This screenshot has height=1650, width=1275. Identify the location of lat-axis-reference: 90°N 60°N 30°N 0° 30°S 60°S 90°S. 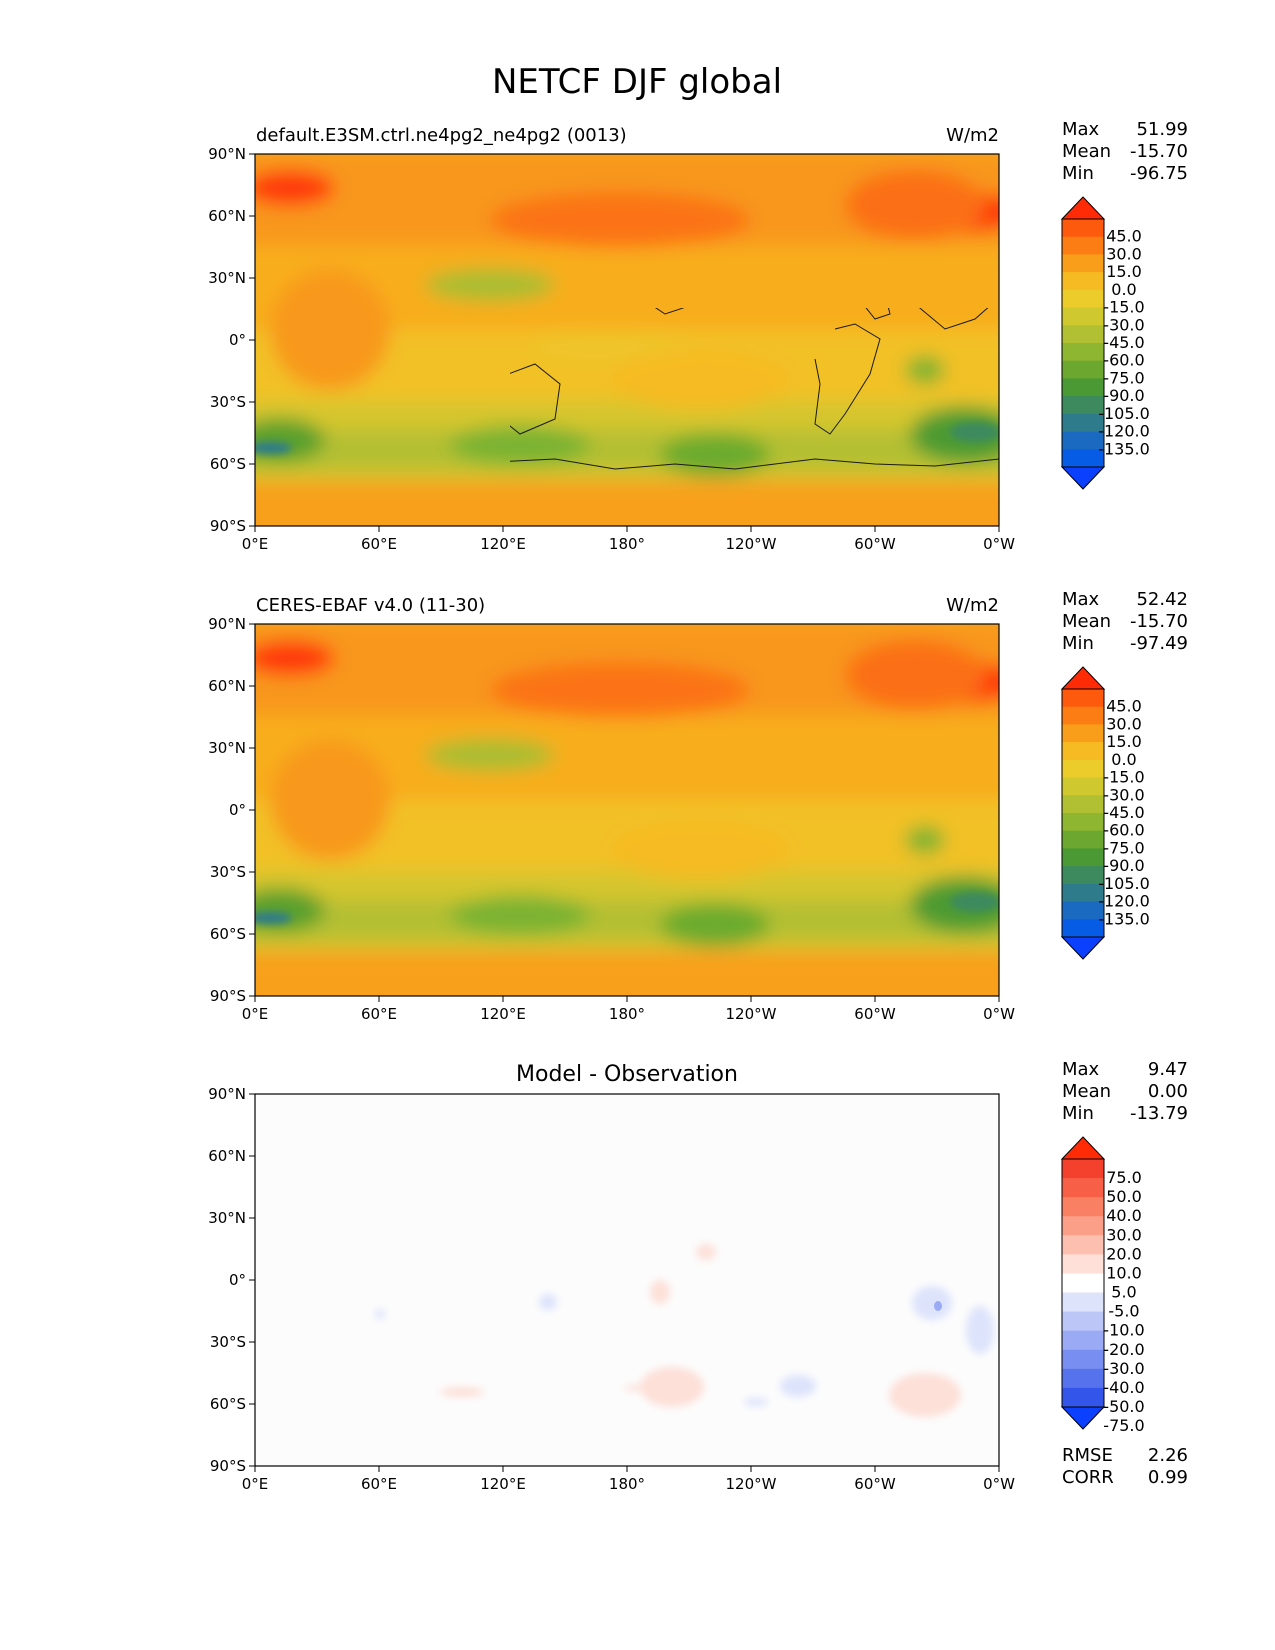
(231, 810).